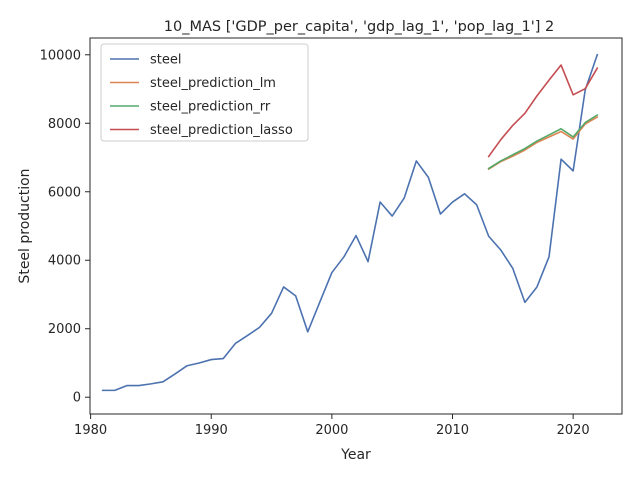  What do you see at coordinates (452, 430) in the screenshot?
I see `x-tick-label: 2010` at bounding box center [452, 430].